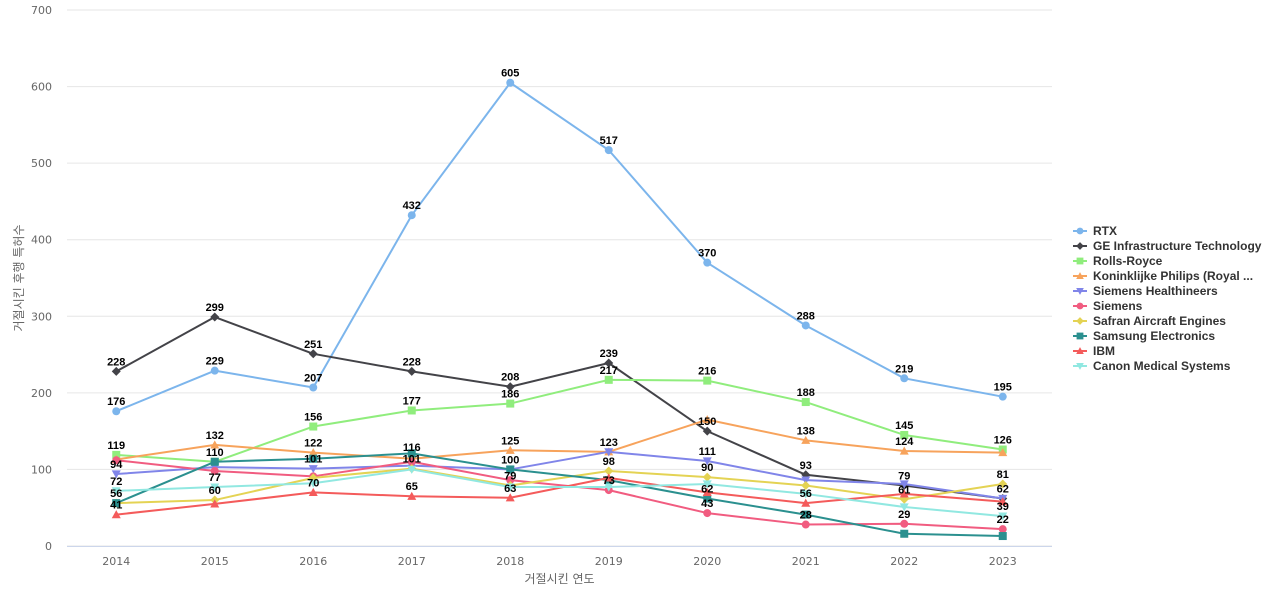  I want to click on legend-item: Samsung Electronics, so click(1144, 336).